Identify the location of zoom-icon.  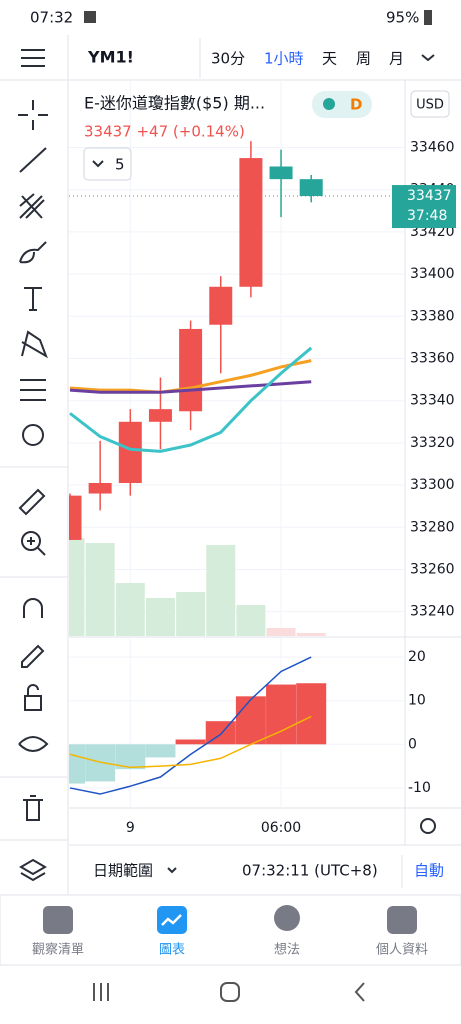
(31, 541).